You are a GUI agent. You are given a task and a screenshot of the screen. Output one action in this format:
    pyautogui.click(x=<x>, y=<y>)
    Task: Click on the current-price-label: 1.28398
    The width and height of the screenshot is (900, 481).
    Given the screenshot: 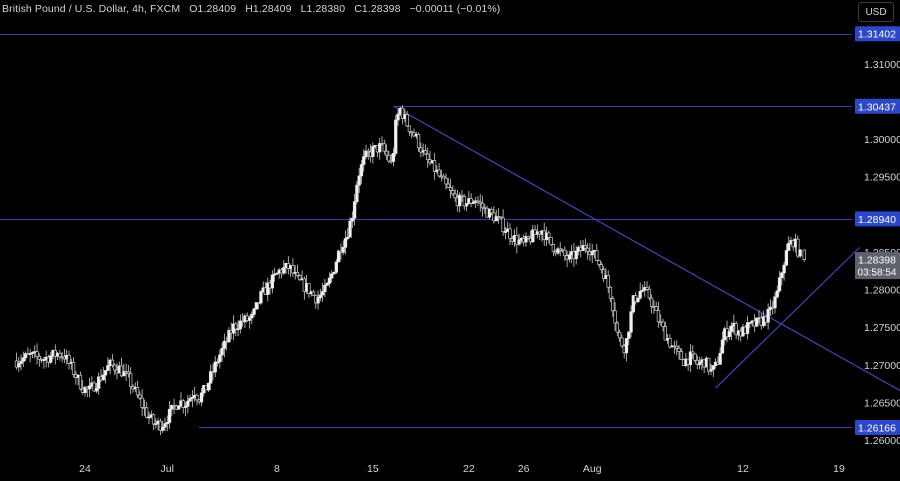 What is the action you would take?
    pyautogui.click(x=877, y=261)
    